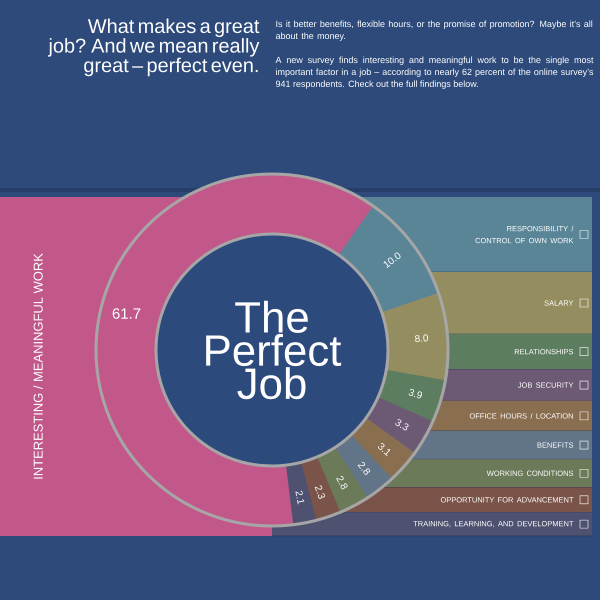 The image size is (600, 600). Describe the element at coordinates (384, 449) in the screenshot. I see `data-label: 3.1` at that location.